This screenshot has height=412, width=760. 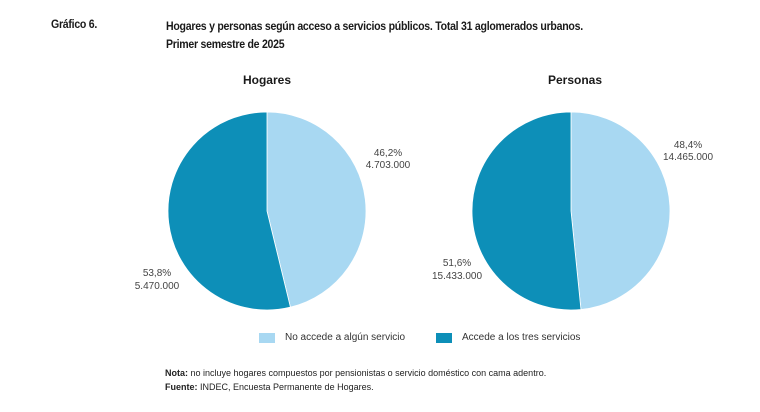 I want to click on slice-no-accede-hogares, so click(x=316, y=209).